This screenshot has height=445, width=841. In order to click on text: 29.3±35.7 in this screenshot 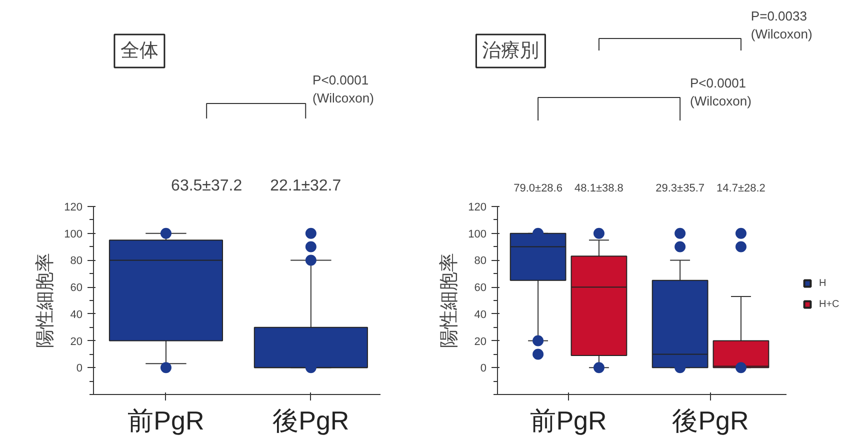, I will do `click(680, 188)`.